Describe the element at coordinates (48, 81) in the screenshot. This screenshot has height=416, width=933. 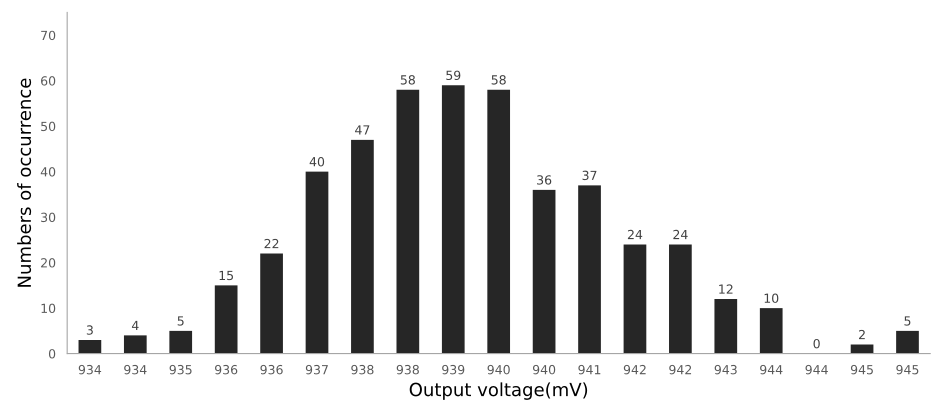
I see `y-tick-label: 60` at that location.